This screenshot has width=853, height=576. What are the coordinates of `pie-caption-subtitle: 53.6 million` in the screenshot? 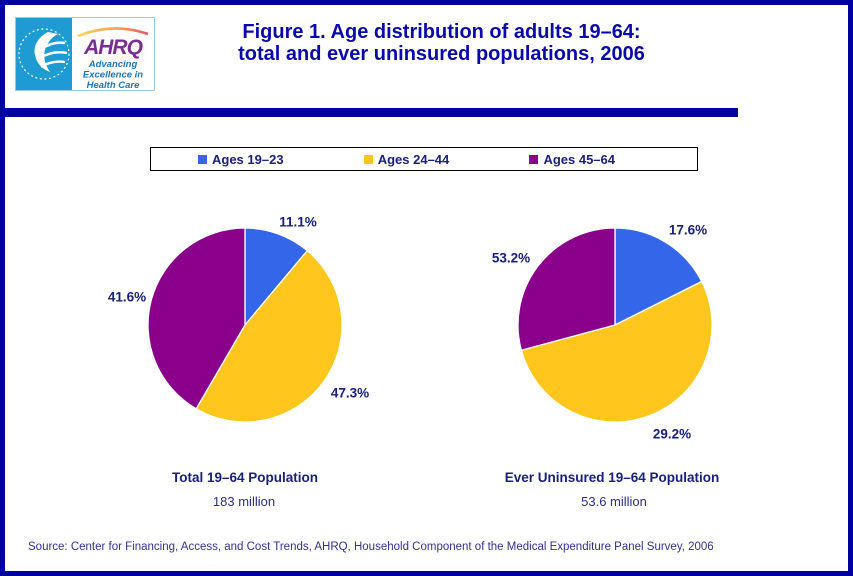 It's located at (614, 501).